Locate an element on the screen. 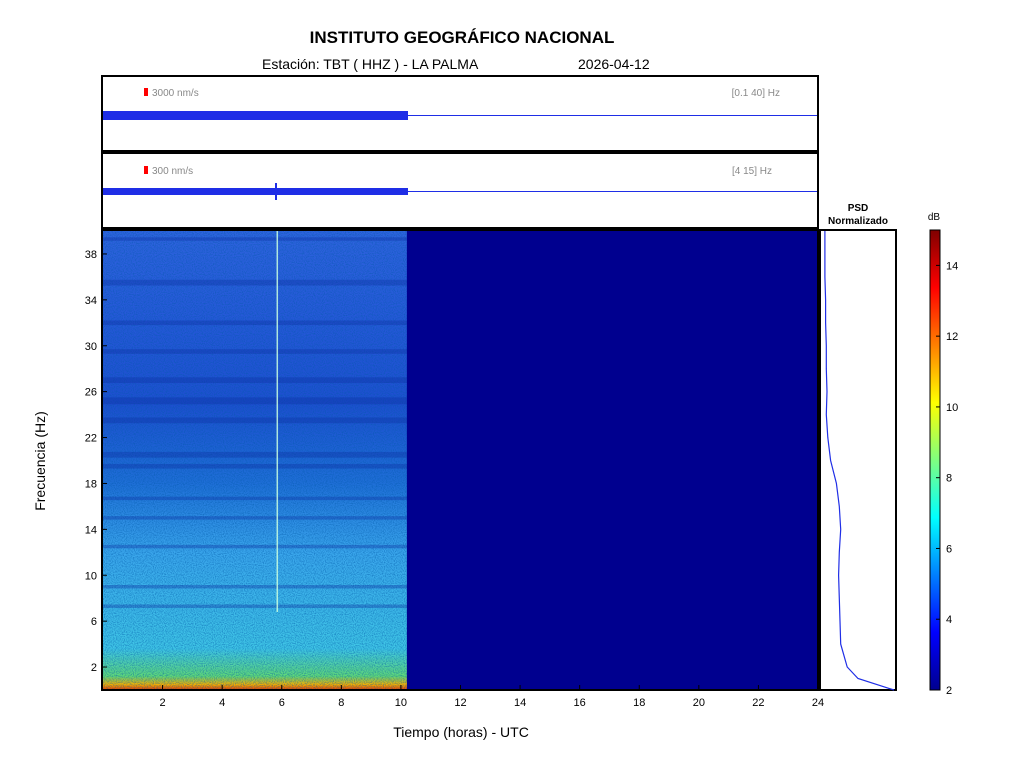 The image size is (1024, 768). x-tick-label: 4 is located at coordinates (222, 703).